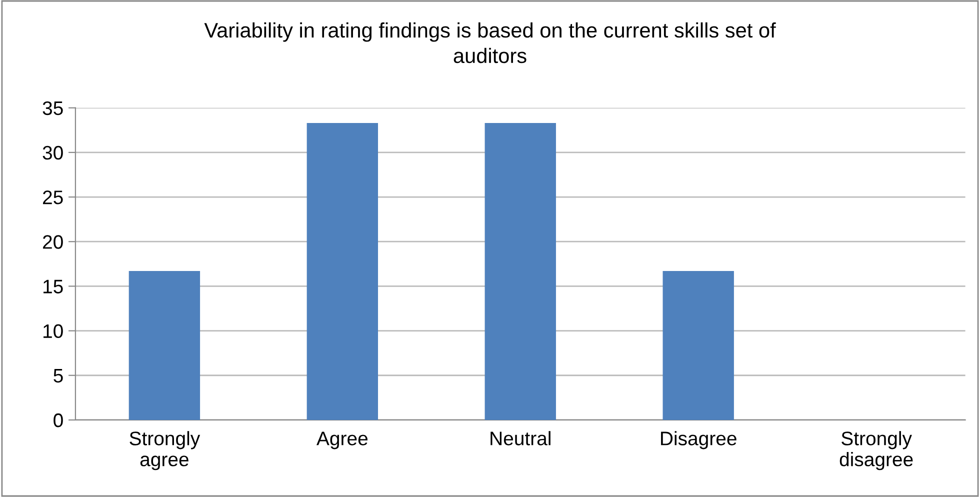  I want to click on x-tick-label: Disagree, so click(698, 440).